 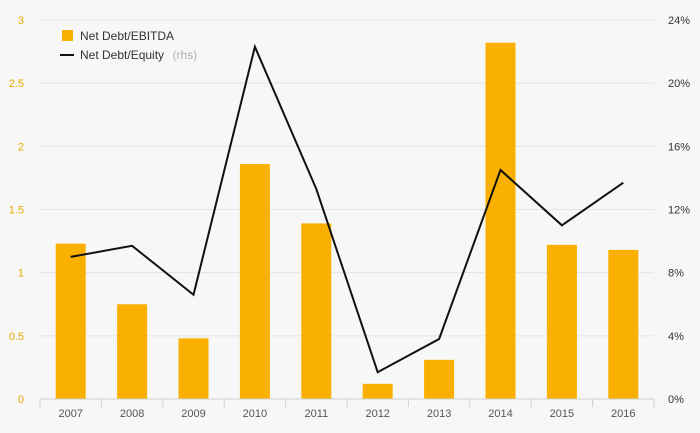 I want to click on x-tick-label: 2016, so click(x=623, y=414).